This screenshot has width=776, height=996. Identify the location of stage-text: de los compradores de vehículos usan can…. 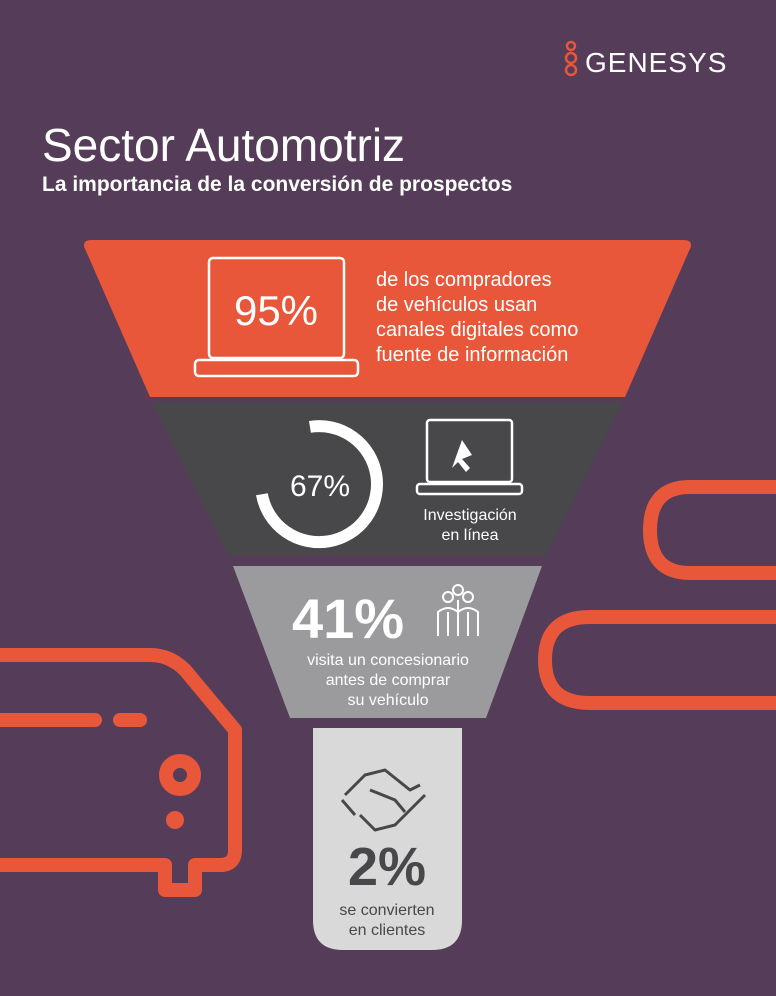
(477, 317).